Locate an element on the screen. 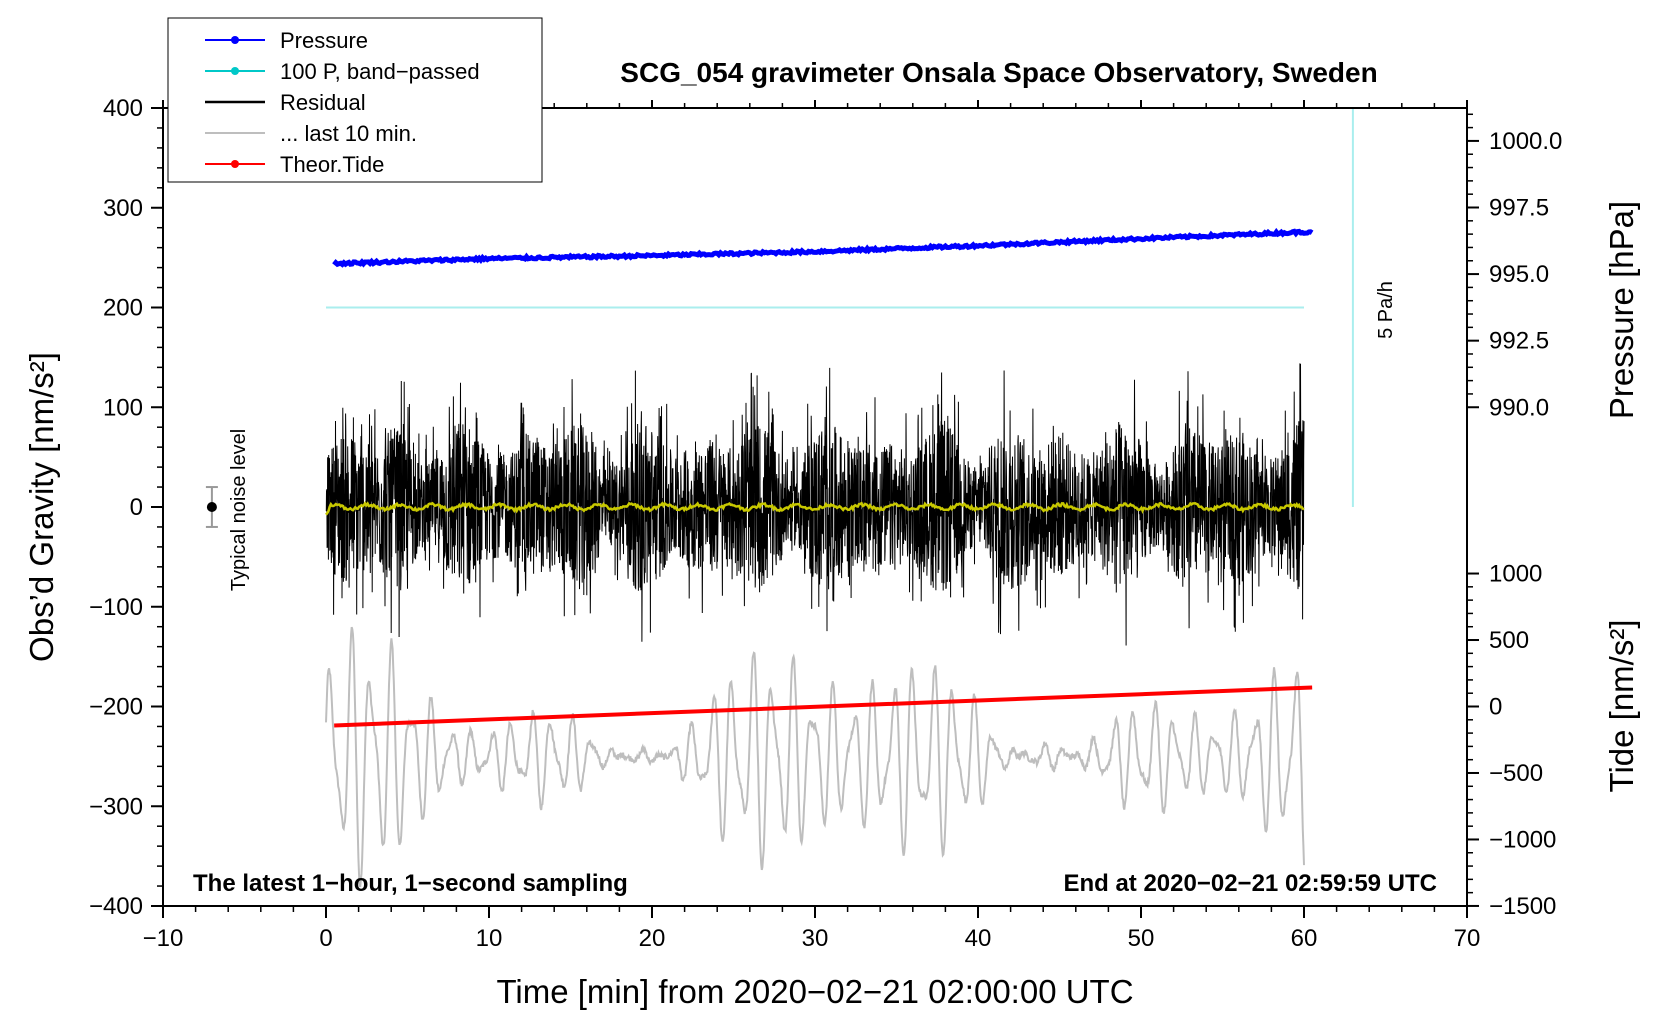 The image size is (1660, 1020). tide-tick-label: −500 is located at coordinates (1516, 773).